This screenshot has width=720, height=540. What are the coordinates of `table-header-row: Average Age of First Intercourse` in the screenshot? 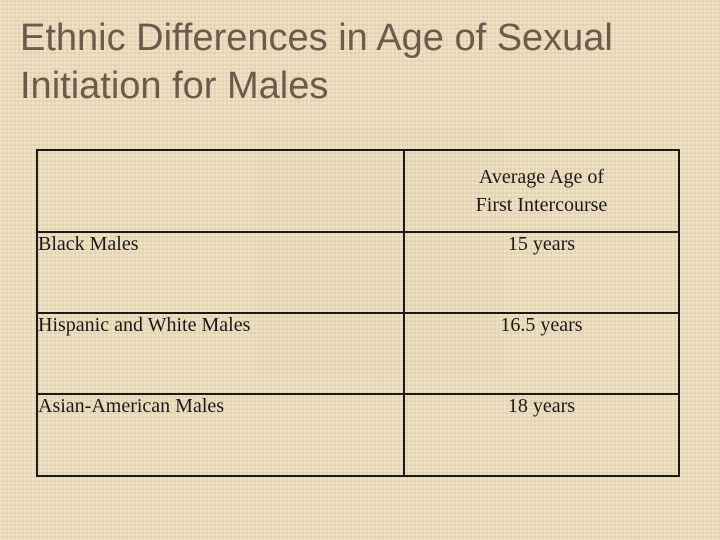 It's located at (358, 191).